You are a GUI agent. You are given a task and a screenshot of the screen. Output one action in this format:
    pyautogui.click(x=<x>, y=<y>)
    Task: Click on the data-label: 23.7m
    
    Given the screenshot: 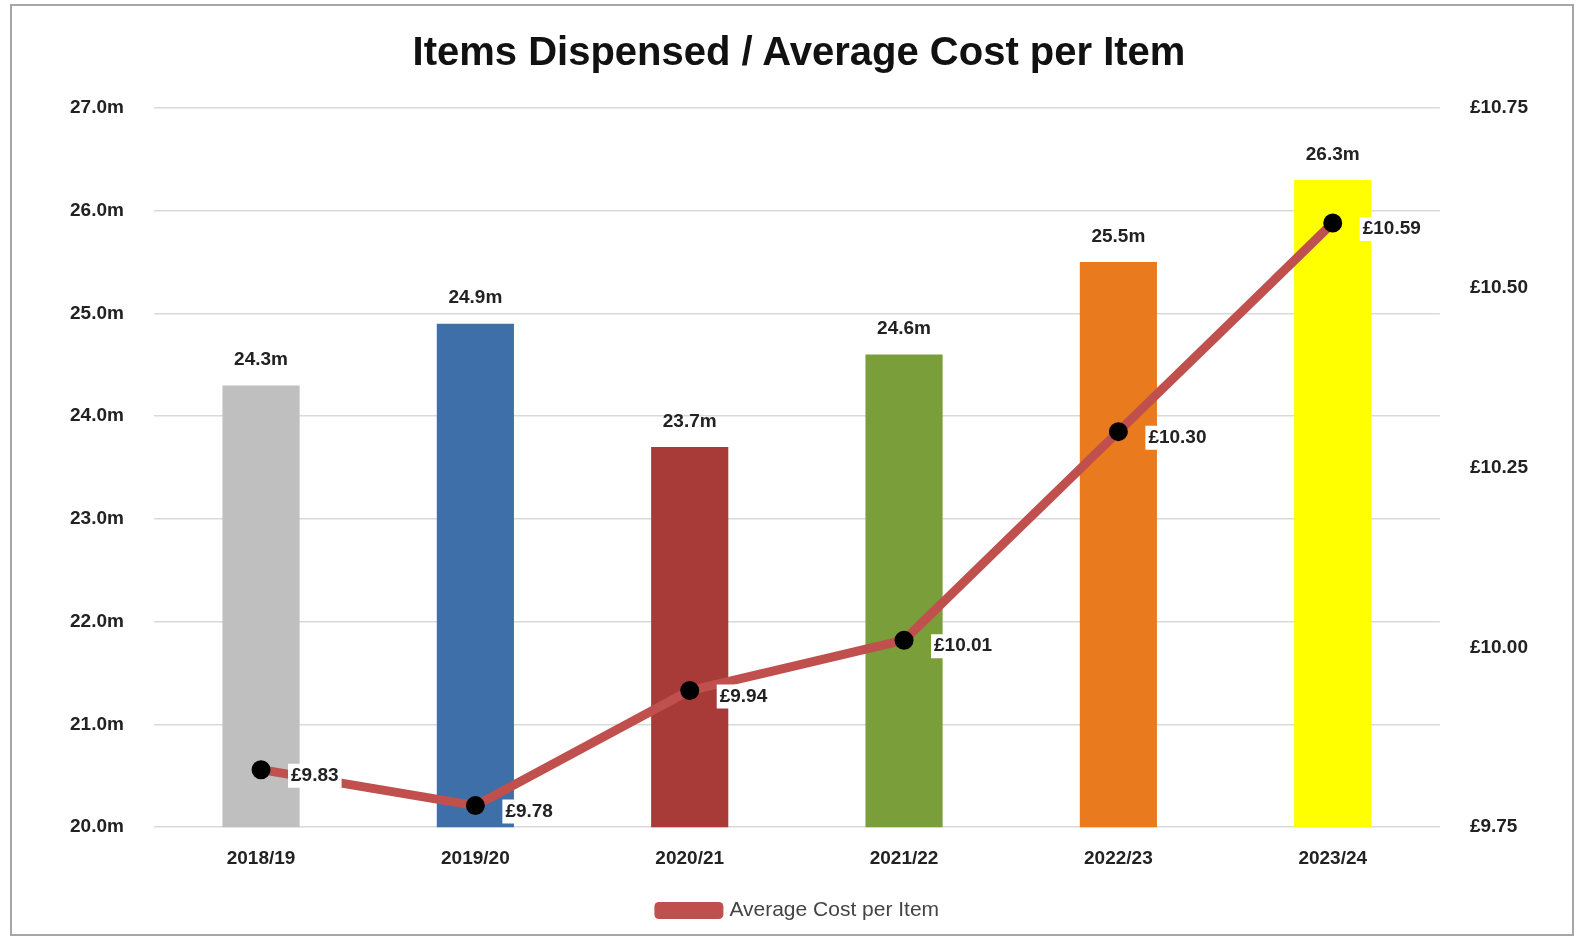 What is the action you would take?
    pyautogui.click(x=689, y=420)
    